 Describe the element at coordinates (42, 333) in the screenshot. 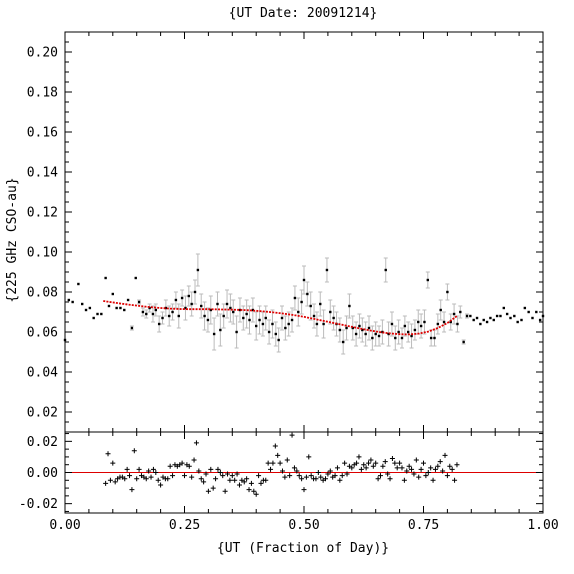

I see `y-tick-label: 0.06` at that location.